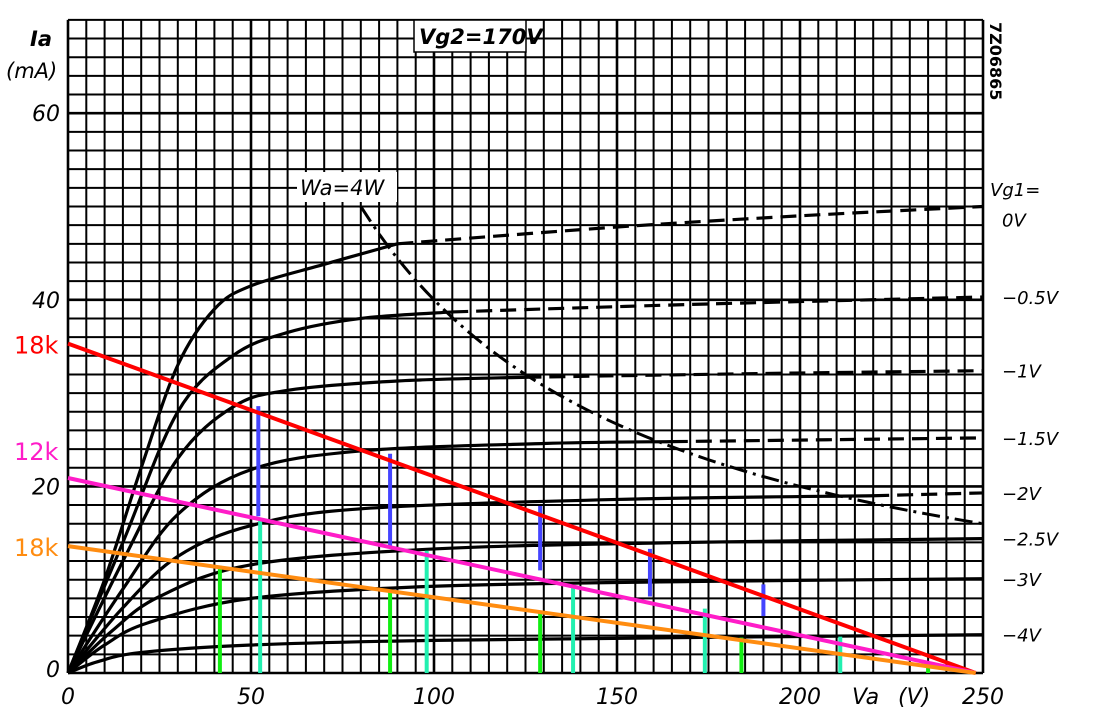  I want to click on x-tick-label: 100, so click(434, 697).